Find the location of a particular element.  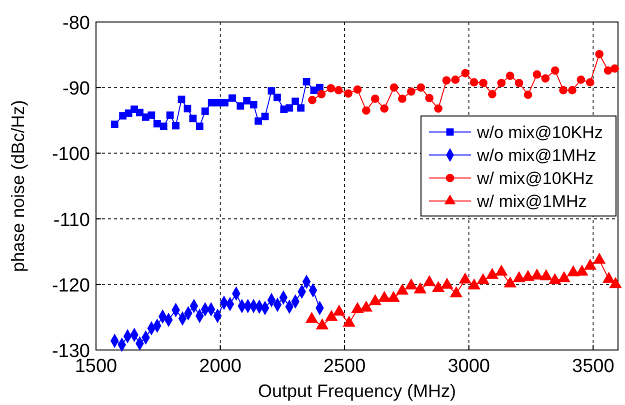

y-axis-title: phase noise (dBc/Hz) is located at coordinates (18, 186).